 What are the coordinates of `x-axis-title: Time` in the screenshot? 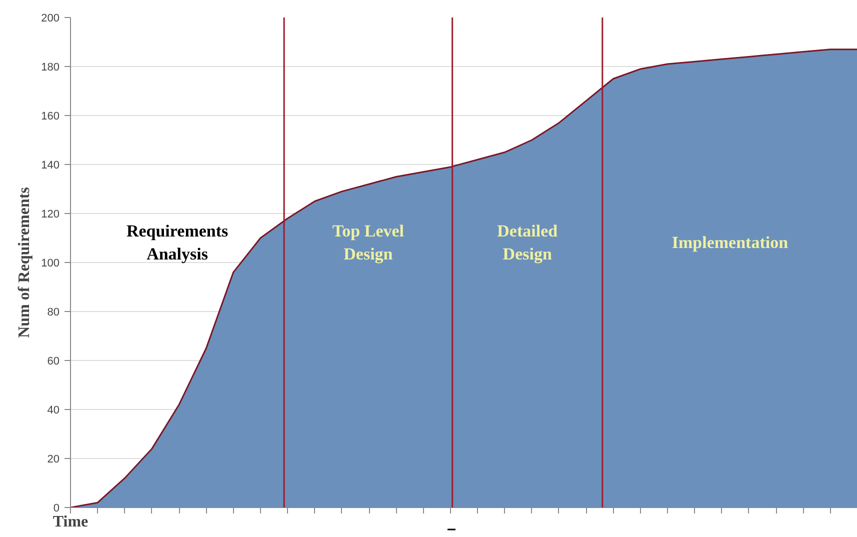 It's located at (70, 522).